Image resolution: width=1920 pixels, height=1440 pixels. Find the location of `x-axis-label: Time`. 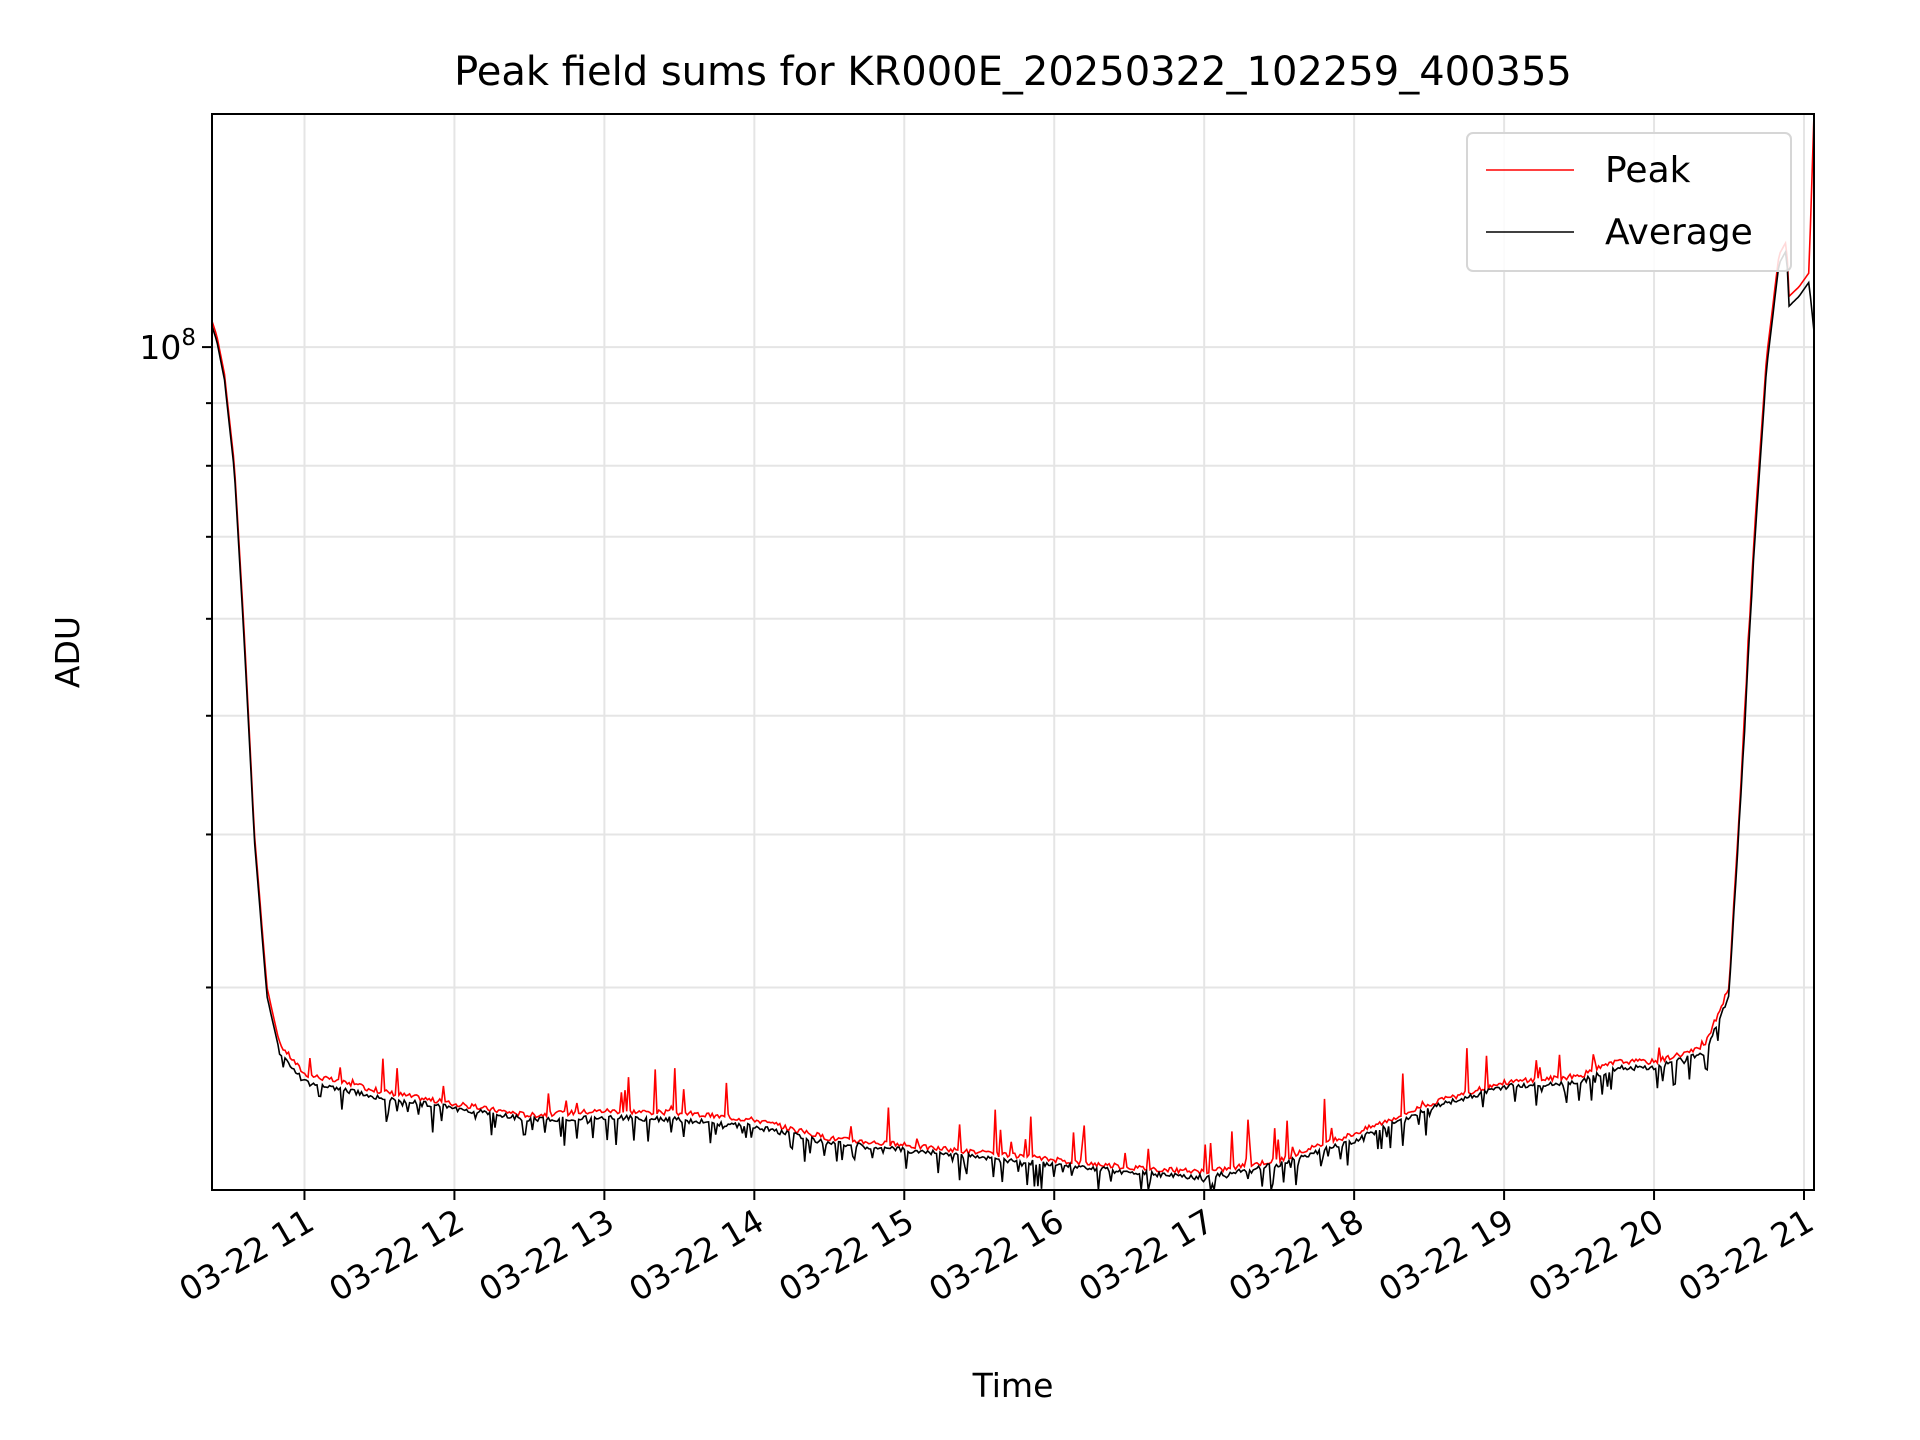

x-axis-label: Time is located at coordinates (1013, 1385).